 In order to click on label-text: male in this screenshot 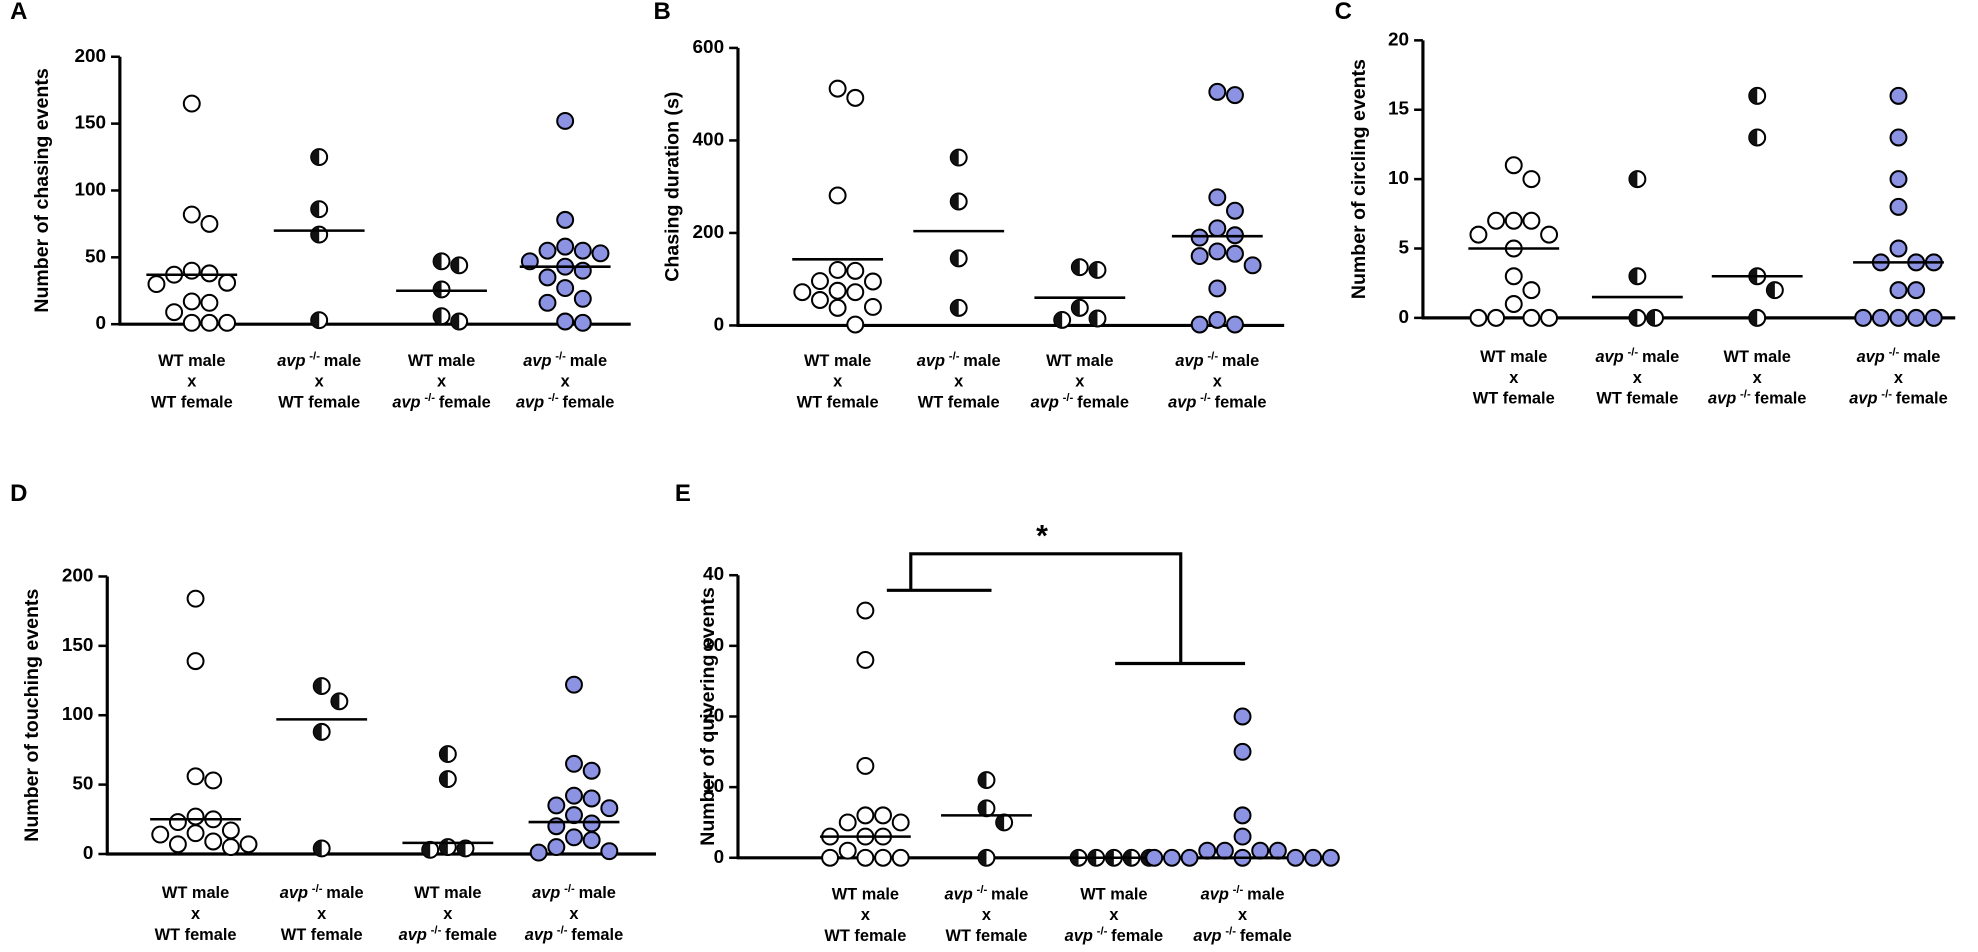, I will do `click(1009, 894)`.